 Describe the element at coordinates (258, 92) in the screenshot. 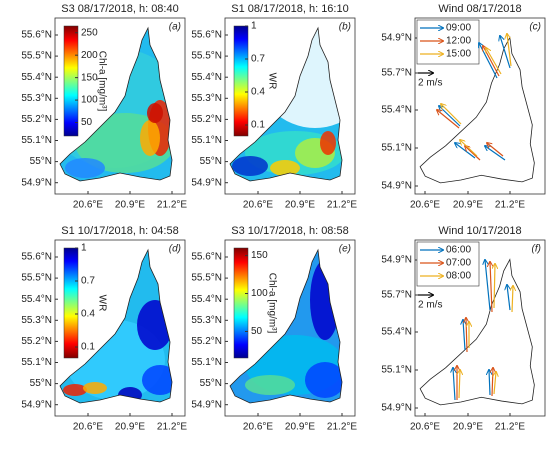

I see `colorbar-tick-label: 0.4` at that location.